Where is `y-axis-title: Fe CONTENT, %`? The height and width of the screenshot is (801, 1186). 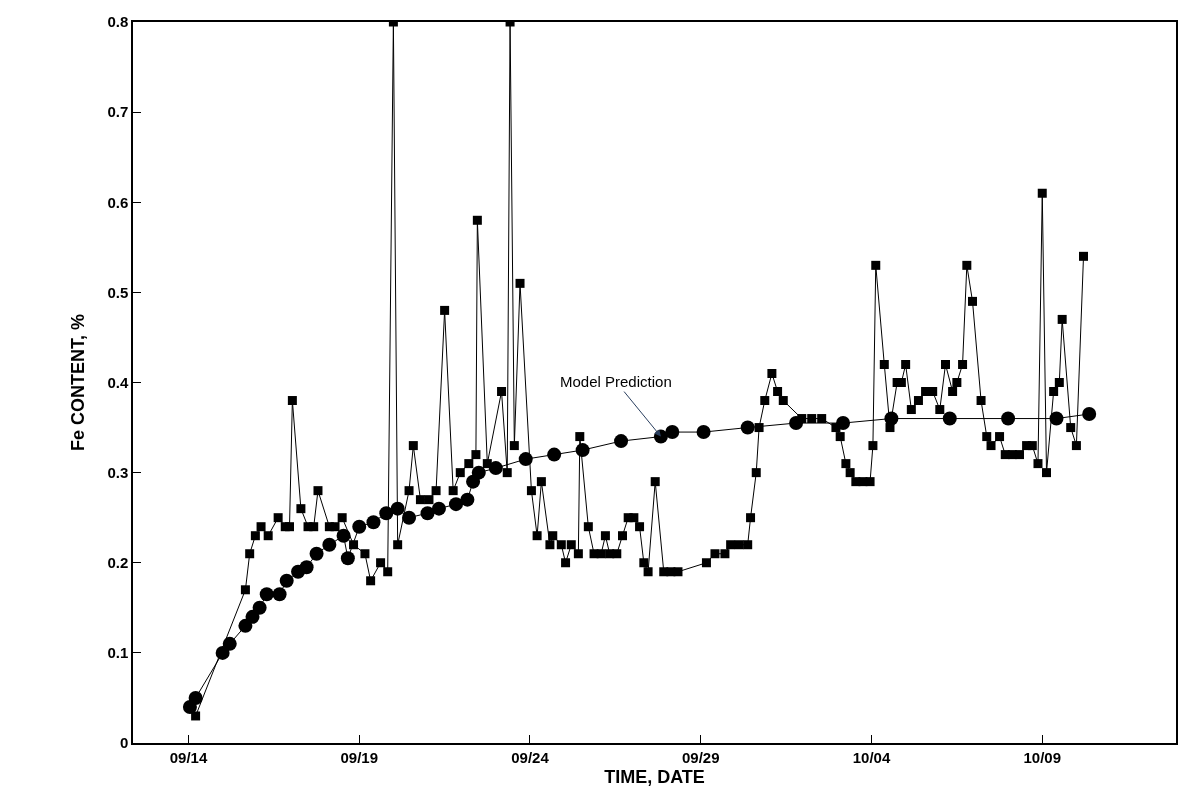 y-axis-title: Fe CONTENT, % is located at coordinates (78, 382).